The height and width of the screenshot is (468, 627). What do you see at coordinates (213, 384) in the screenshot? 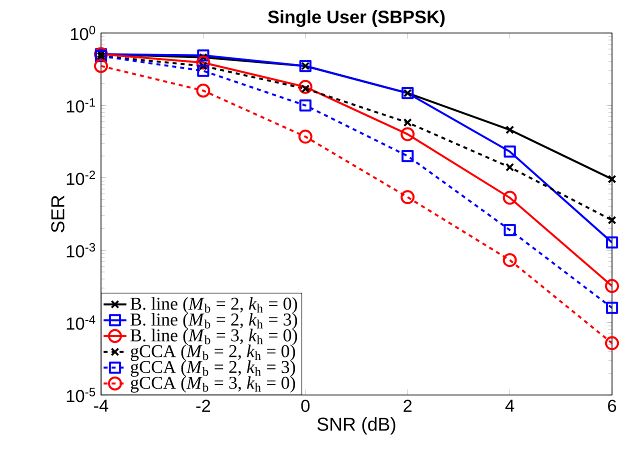
I see `legend-label: gCCA (M$_{b}$ = 3, k$_{h}$ = 0)` at bounding box center [213, 384].